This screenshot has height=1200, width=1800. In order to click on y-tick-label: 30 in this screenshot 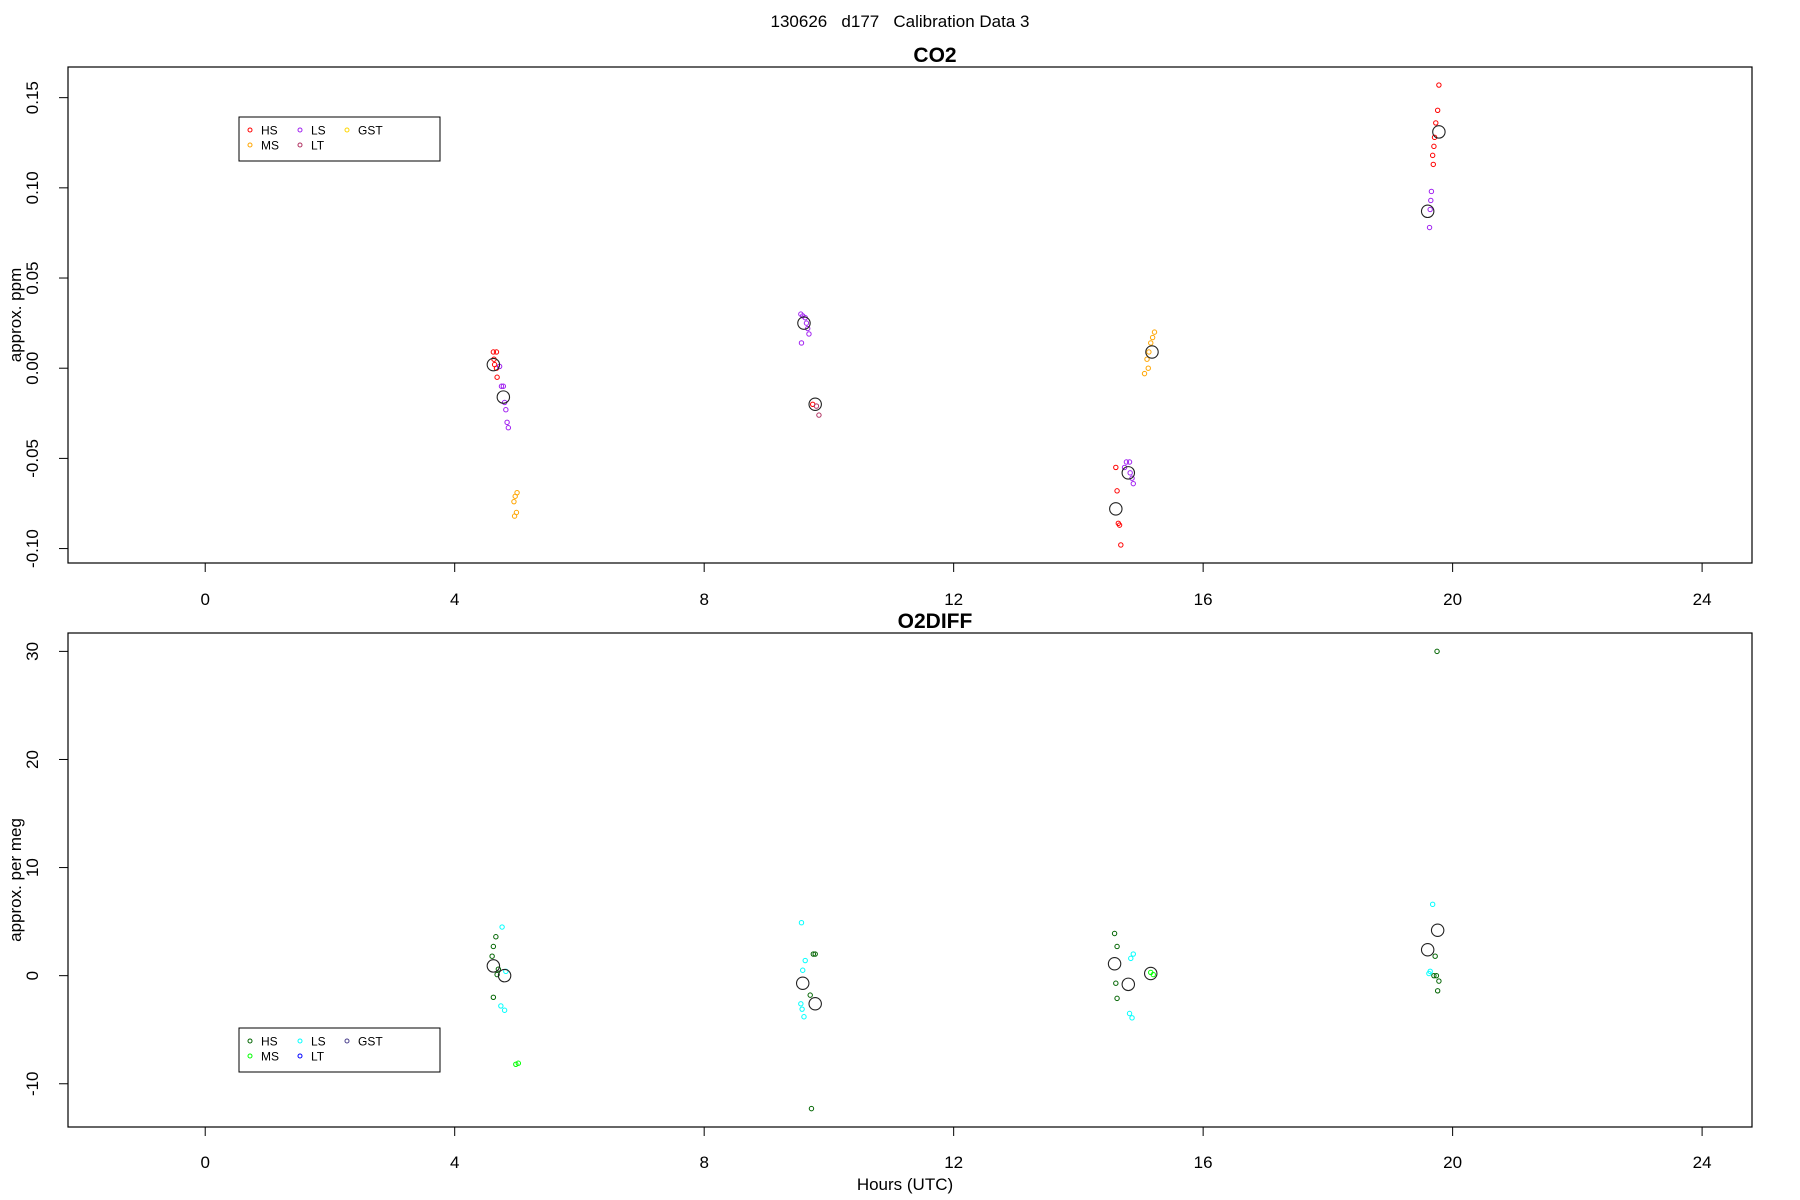, I will do `click(32, 651)`.